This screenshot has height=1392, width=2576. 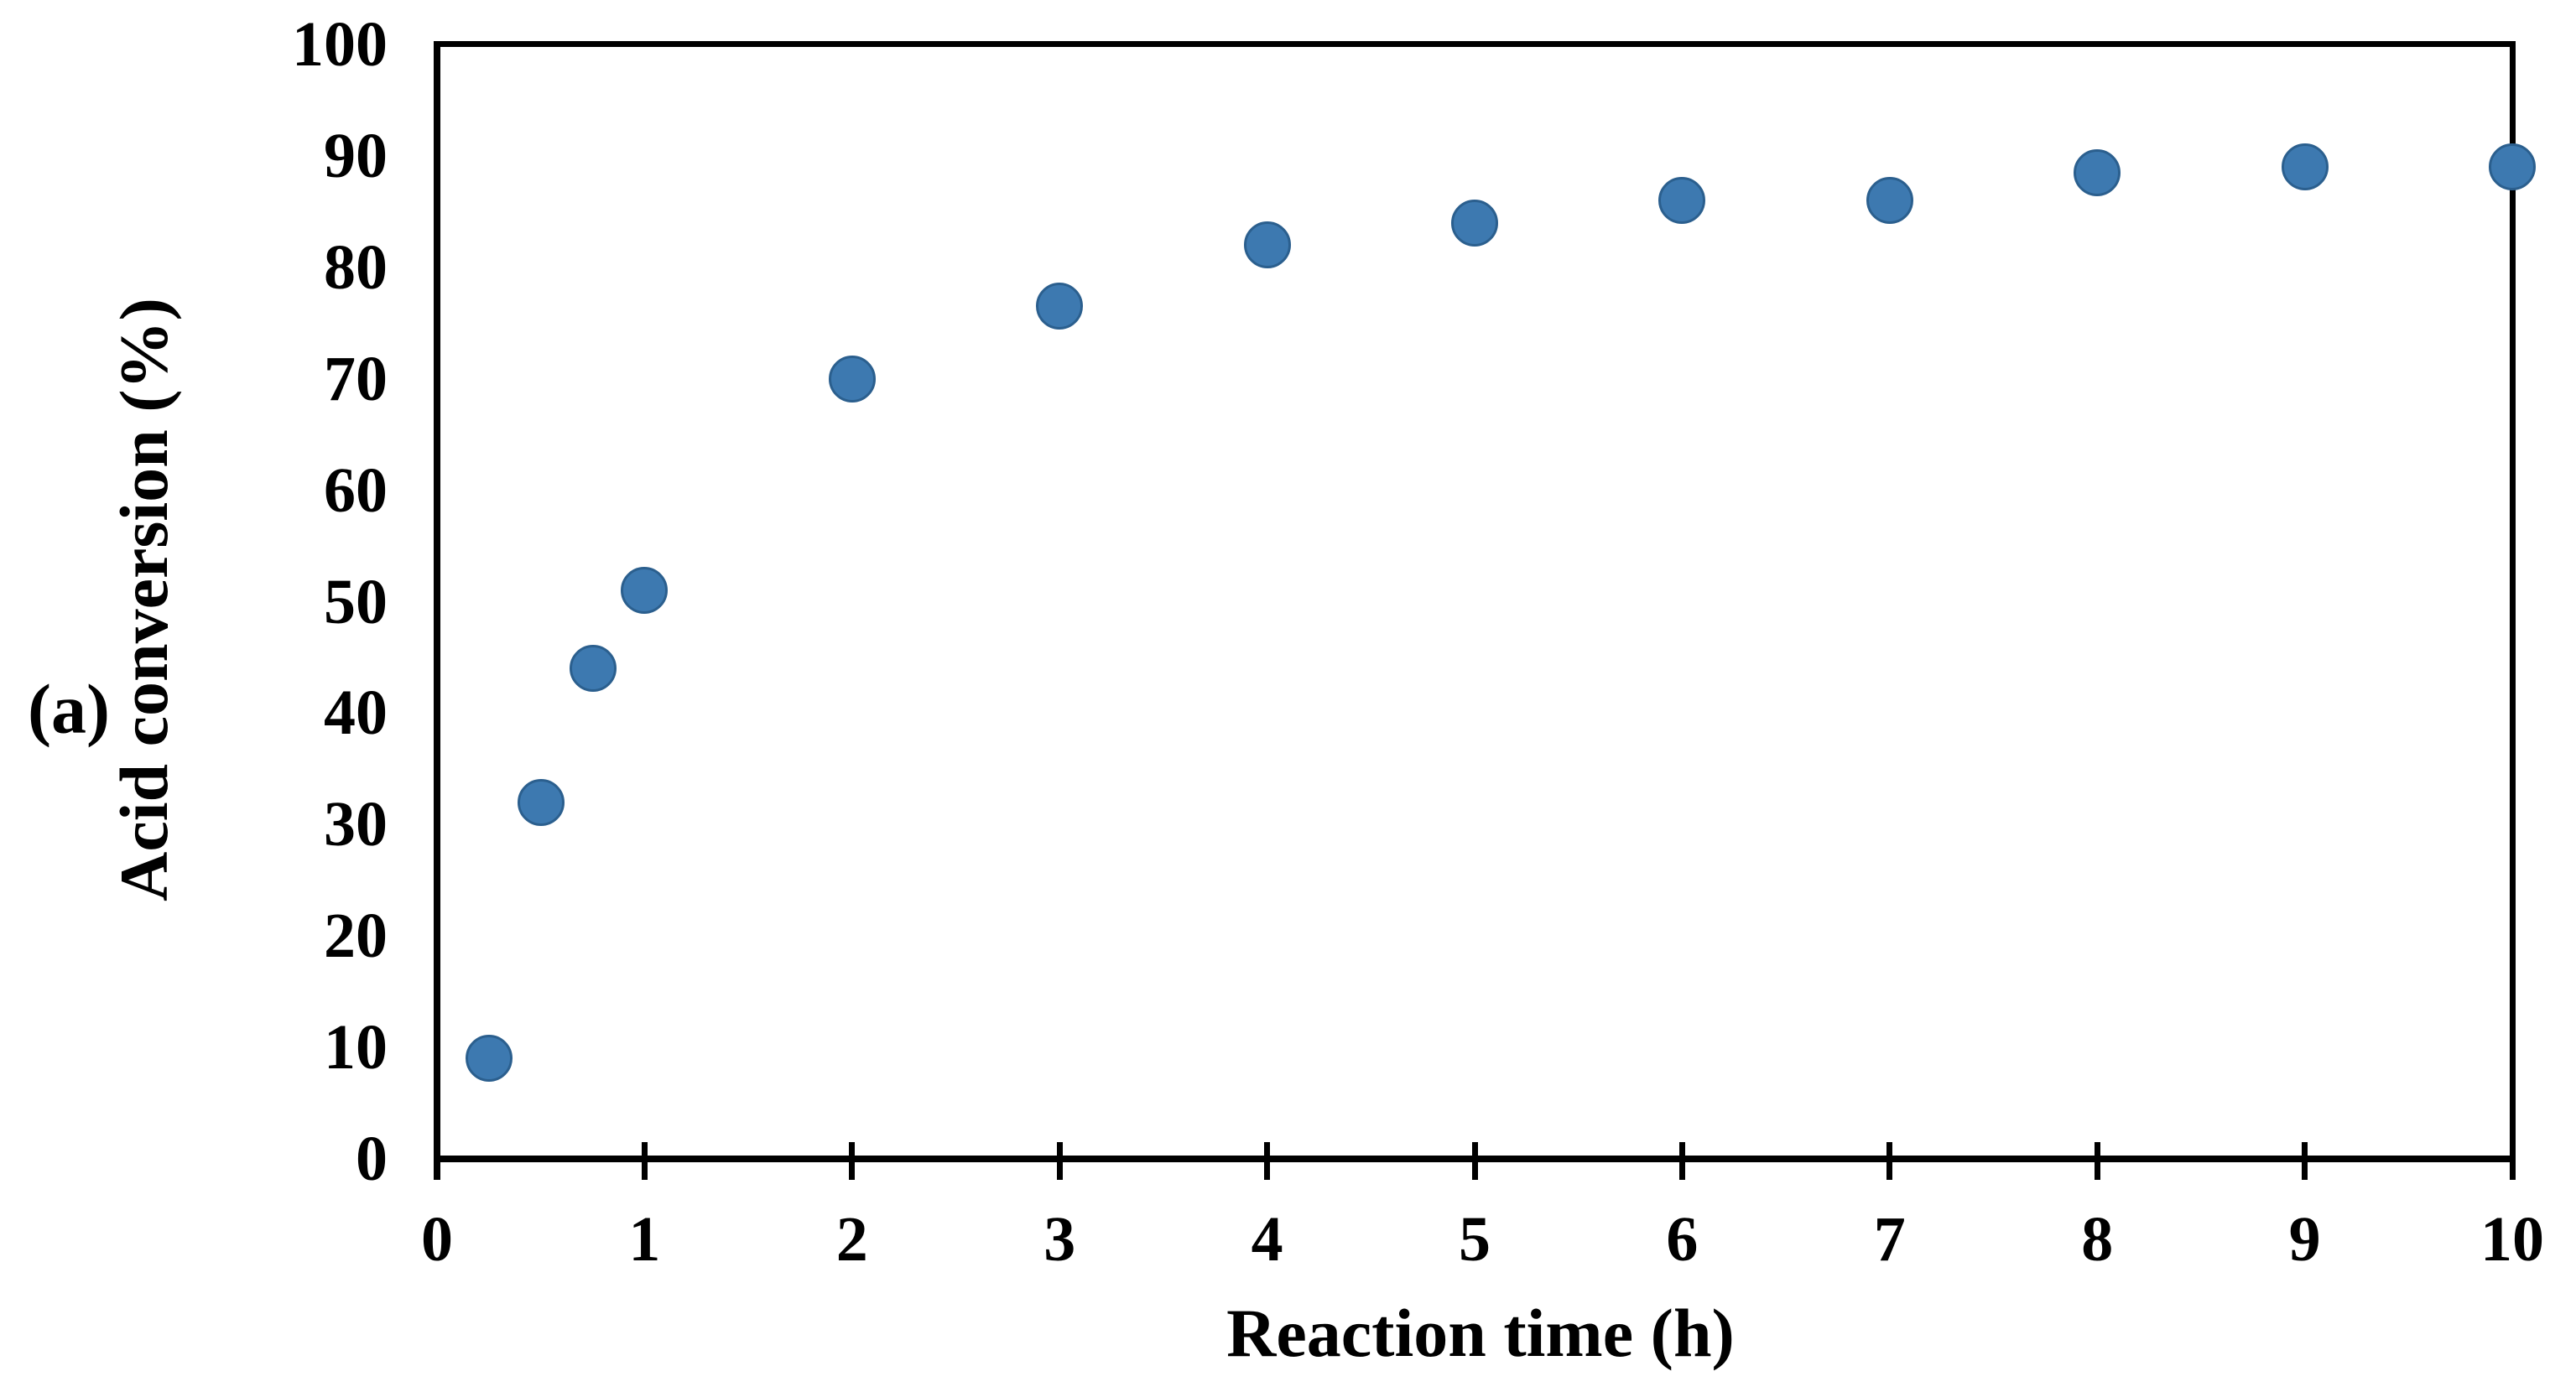 What do you see at coordinates (2097, 1239) in the screenshot?
I see `x-tick-label: 8` at bounding box center [2097, 1239].